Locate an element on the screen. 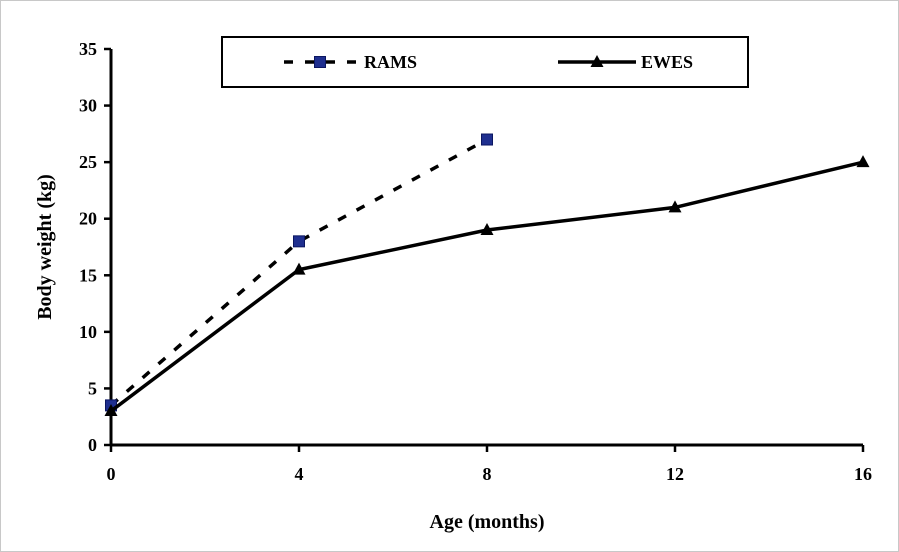 This screenshot has width=899, height=552. legend-label: EWES is located at coordinates (667, 62).